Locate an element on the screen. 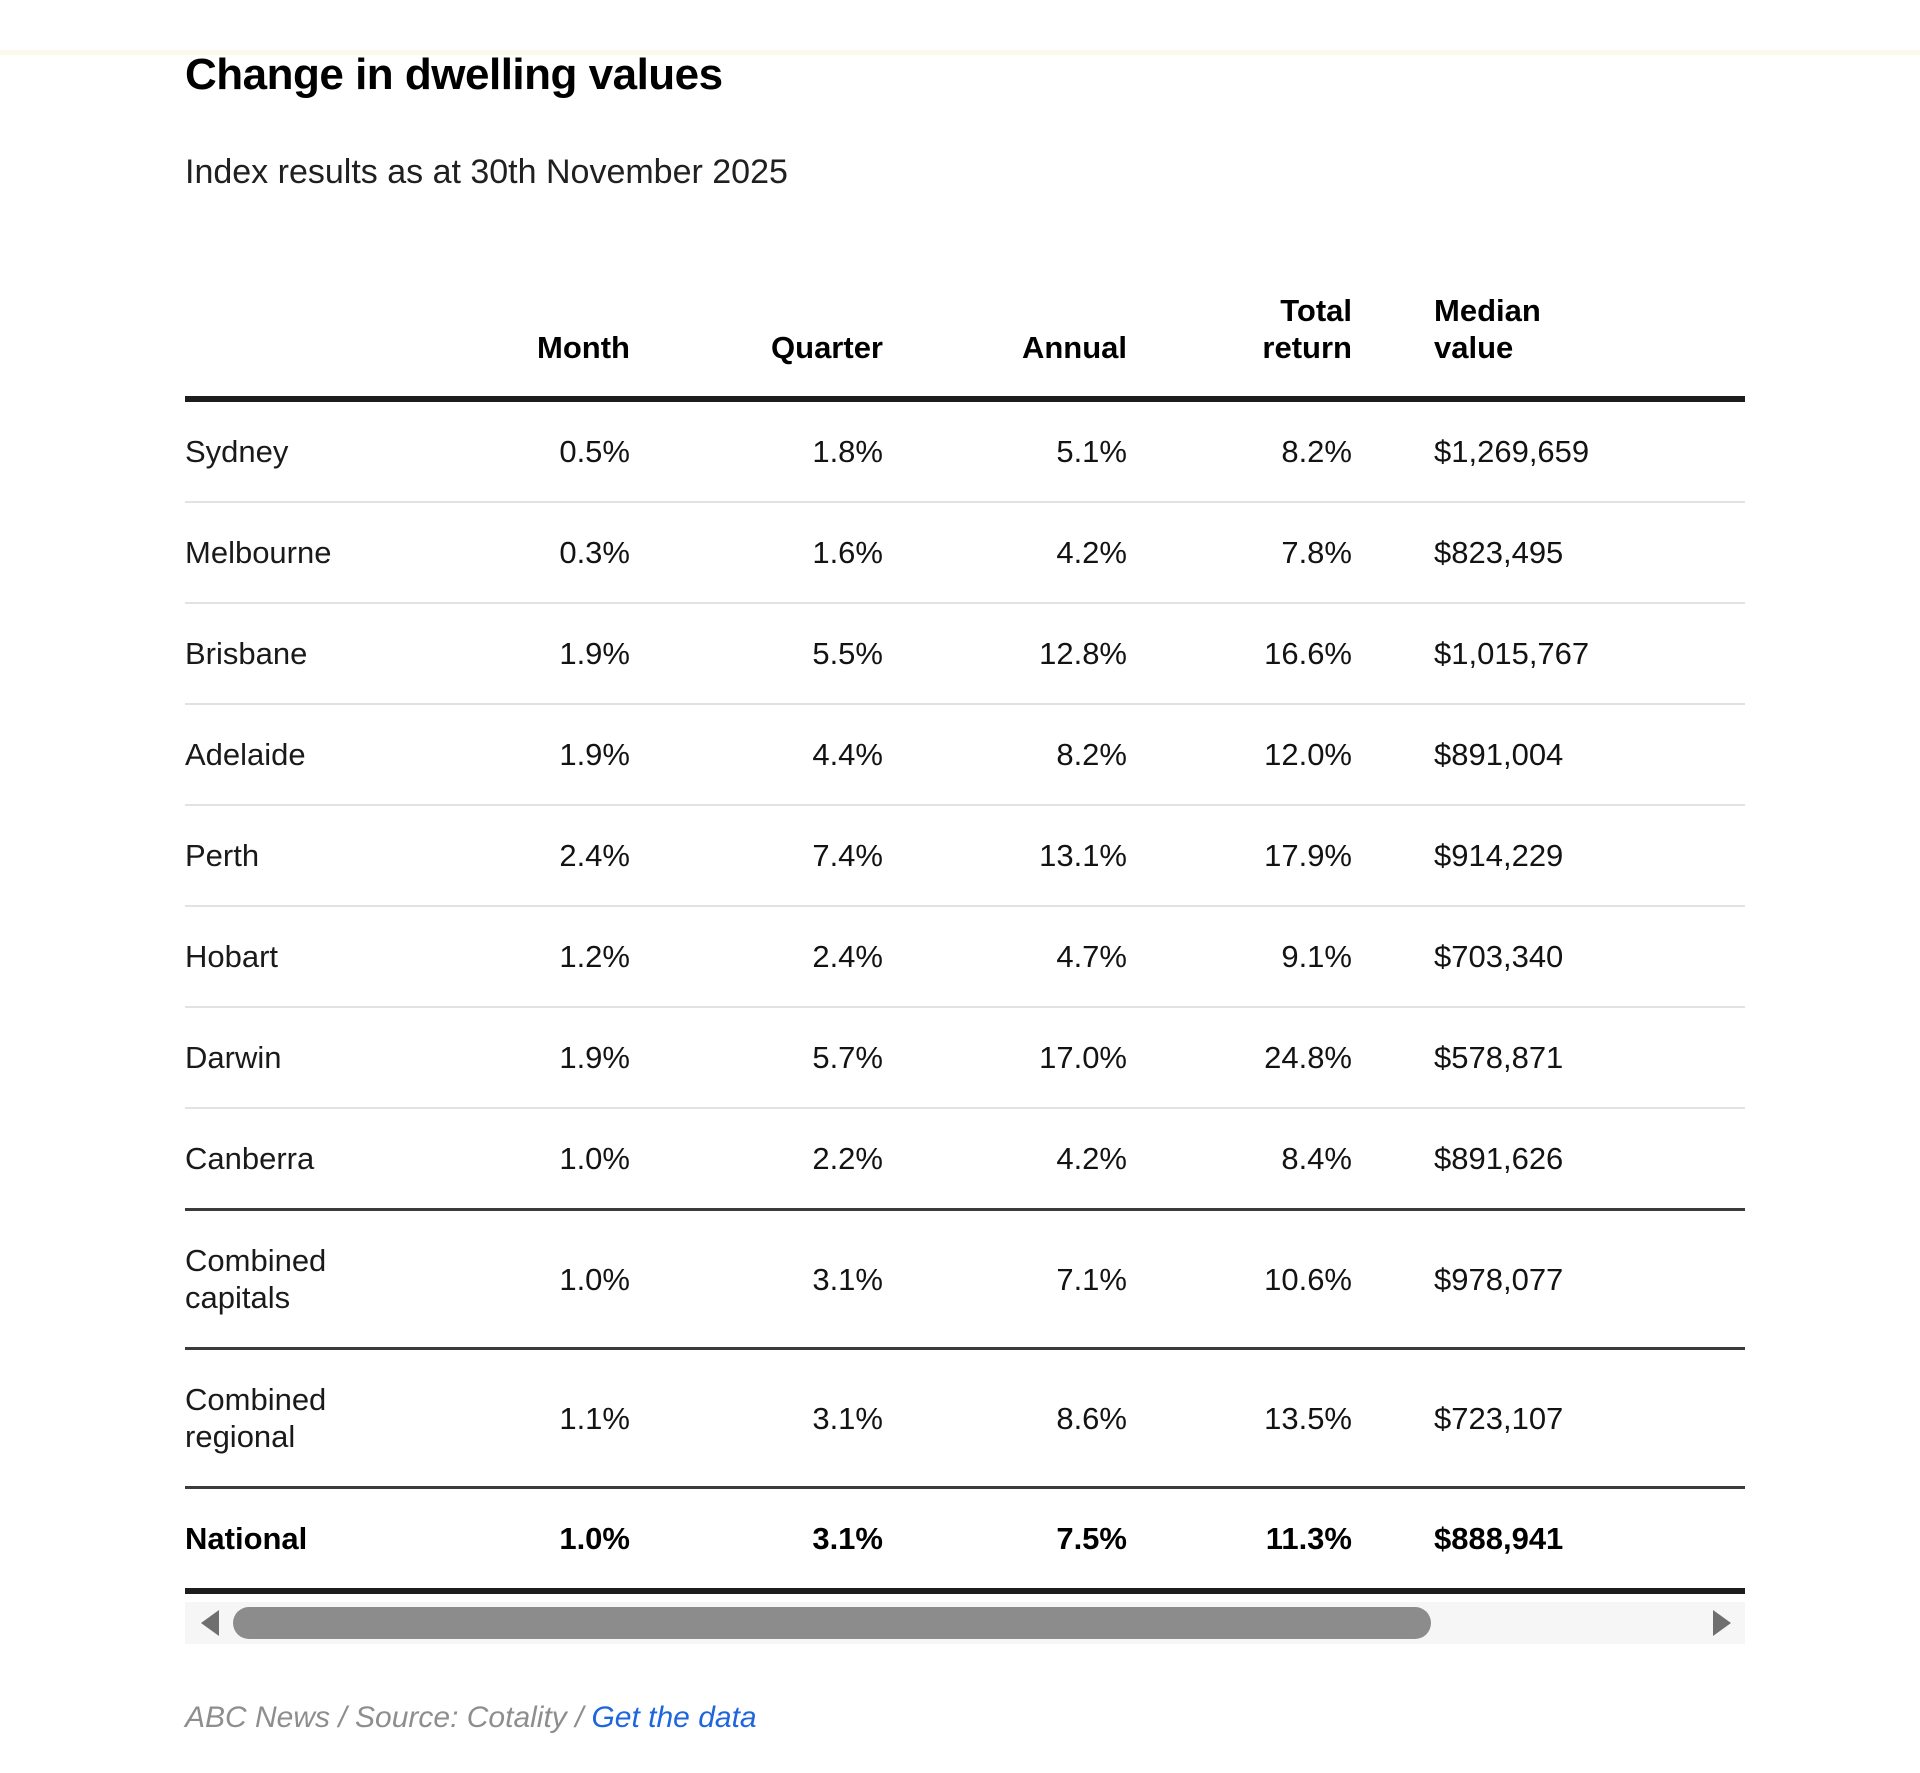  cell-value: $978,077 is located at coordinates (1499, 1279).